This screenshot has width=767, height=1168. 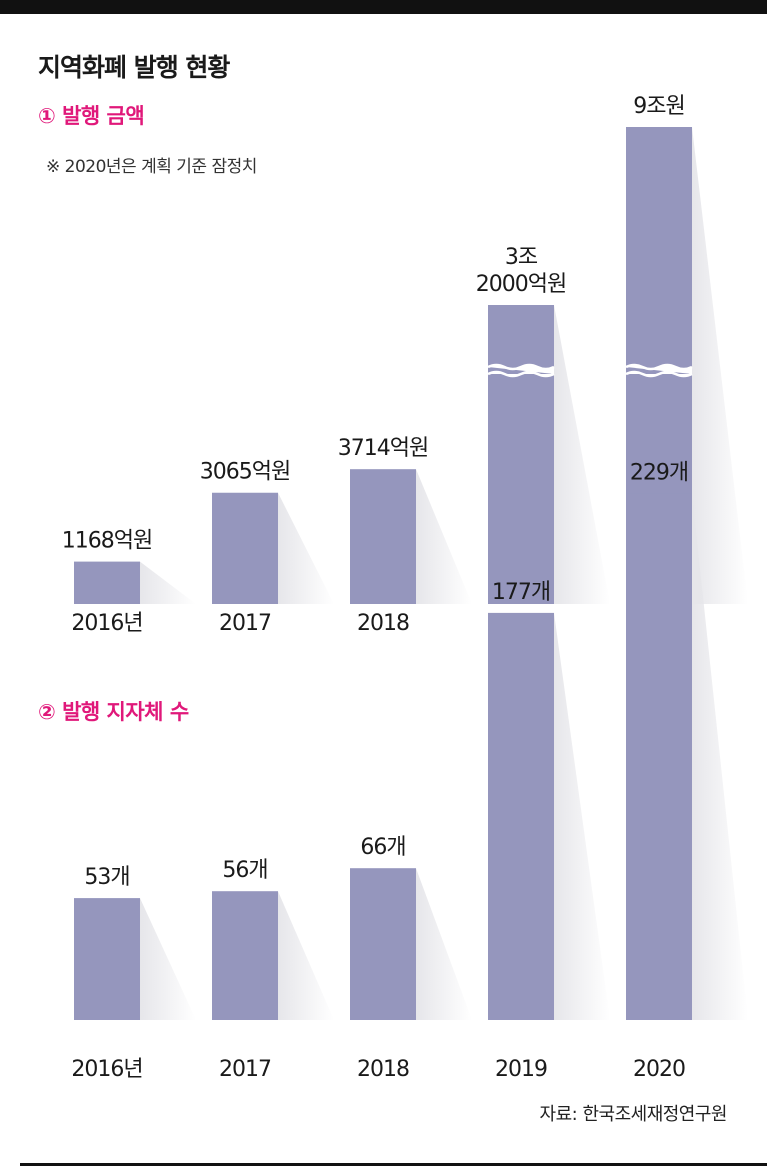 I want to click on bar-value-label: 3조, so click(x=521, y=257).